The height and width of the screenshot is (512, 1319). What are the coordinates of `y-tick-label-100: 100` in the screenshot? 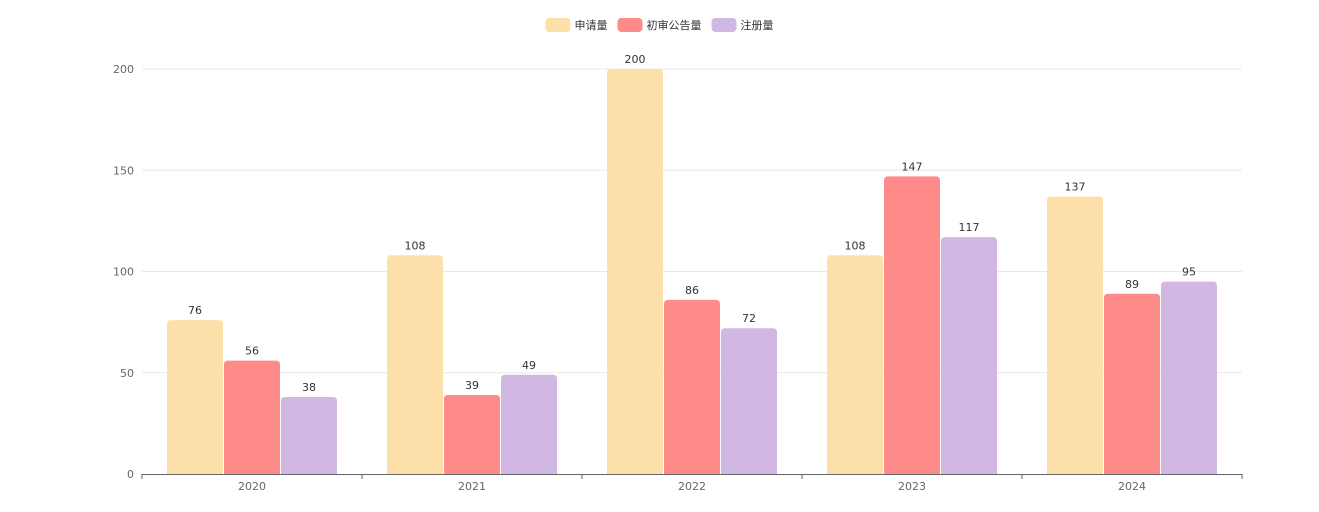 It's located at (123, 272).